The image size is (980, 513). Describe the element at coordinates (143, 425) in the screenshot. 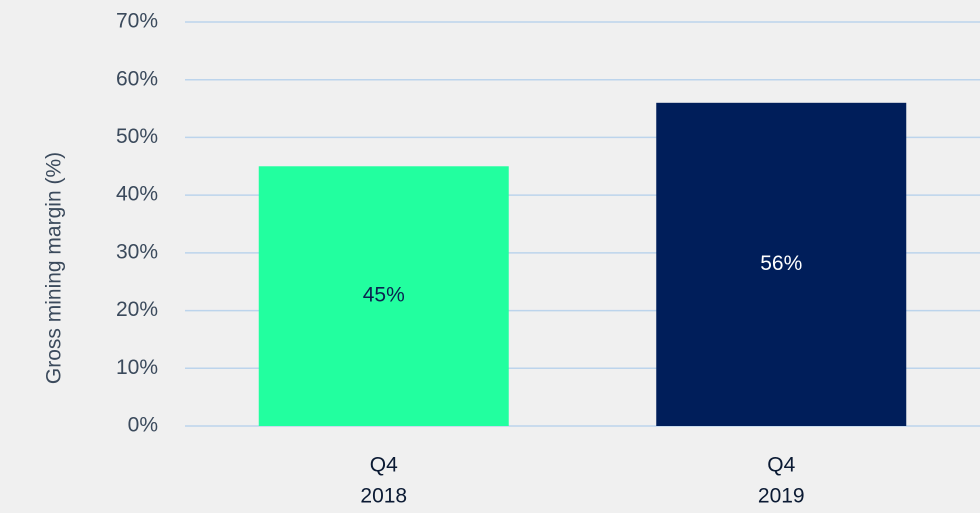

I see `y-tick-label: 0%` at that location.